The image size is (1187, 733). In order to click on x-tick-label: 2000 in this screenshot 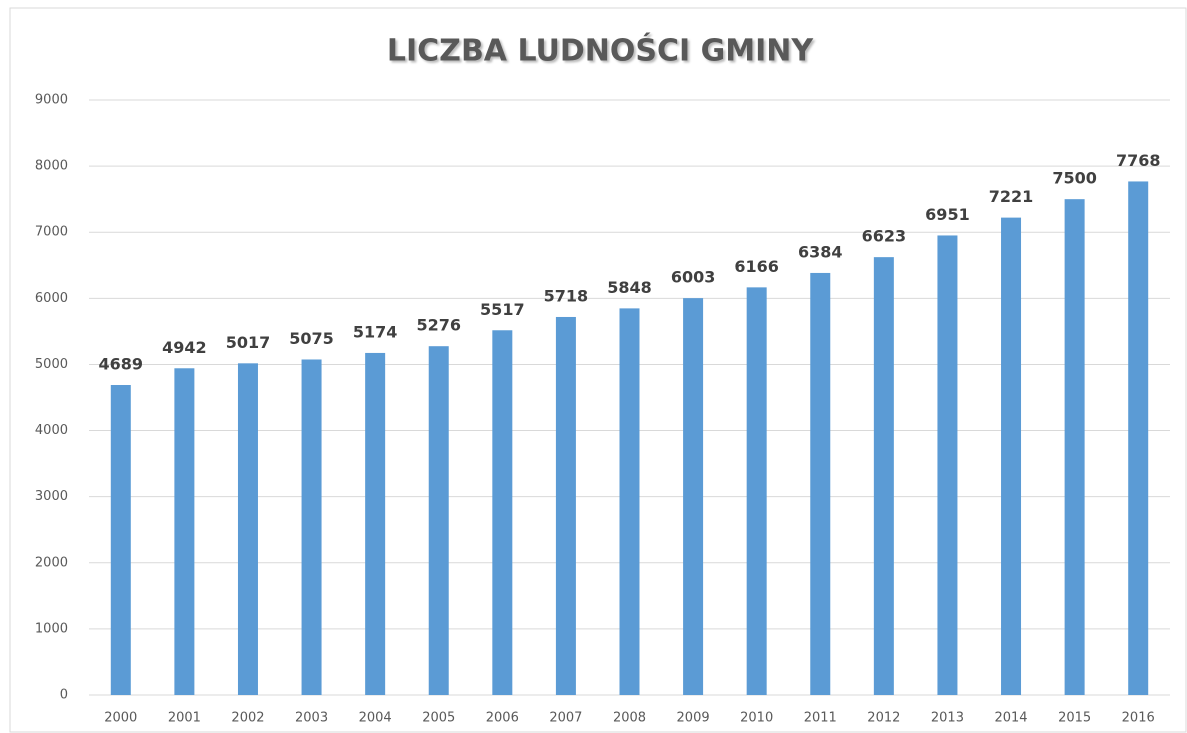, I will do `click(120, 718)`.